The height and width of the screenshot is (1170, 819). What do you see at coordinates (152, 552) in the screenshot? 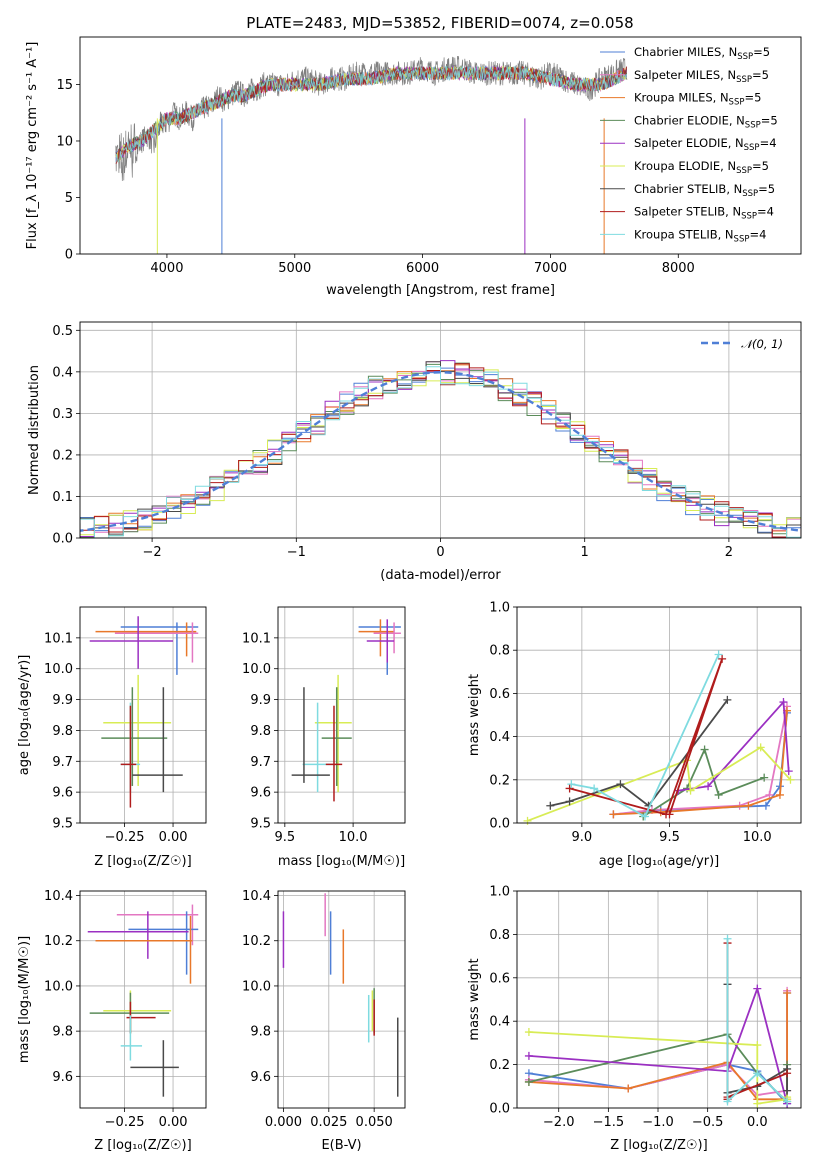
I see `x-tick-label: −2` at bounding box center [152, 552].